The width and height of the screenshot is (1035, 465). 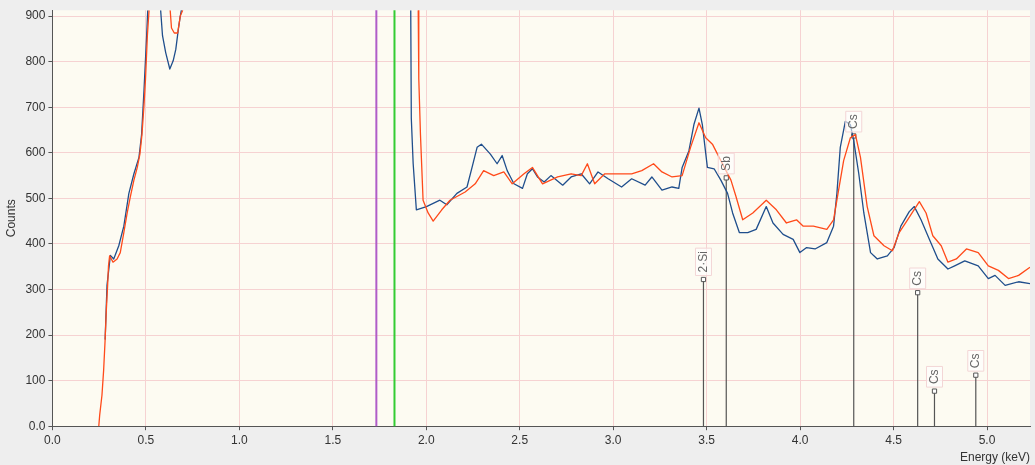 I want to click on y-axis-title: Counts, so click(x=10, y=218).